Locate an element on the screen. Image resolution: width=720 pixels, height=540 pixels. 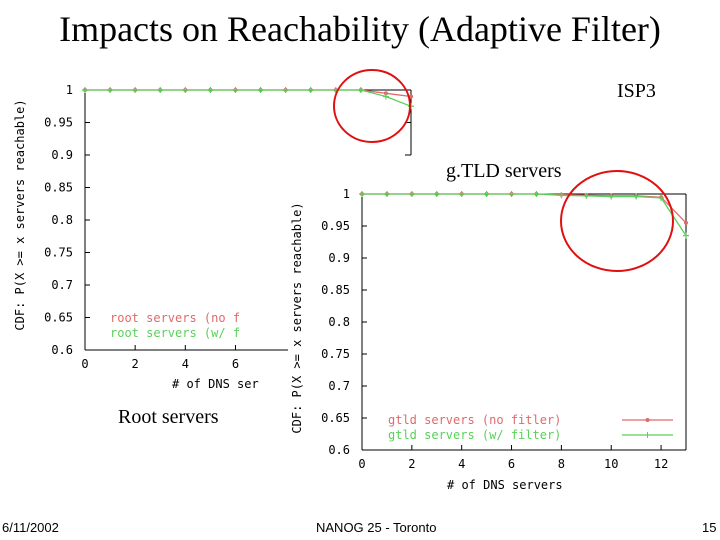
x-axis-label: # of DNS ser is located at coordinates (215, 384).